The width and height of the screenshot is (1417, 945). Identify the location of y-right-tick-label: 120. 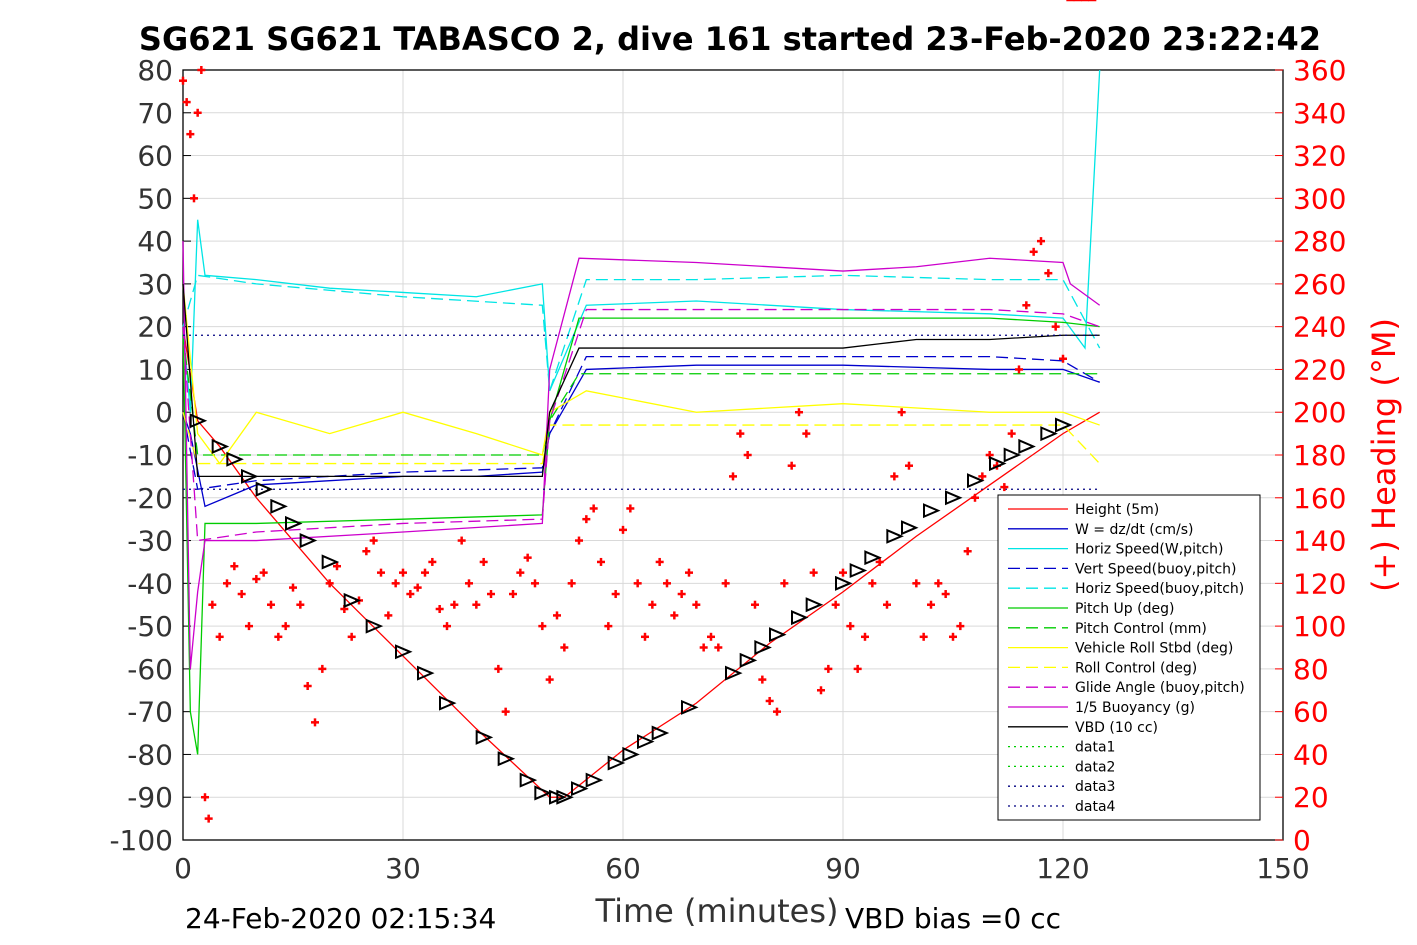
(1319, 583).